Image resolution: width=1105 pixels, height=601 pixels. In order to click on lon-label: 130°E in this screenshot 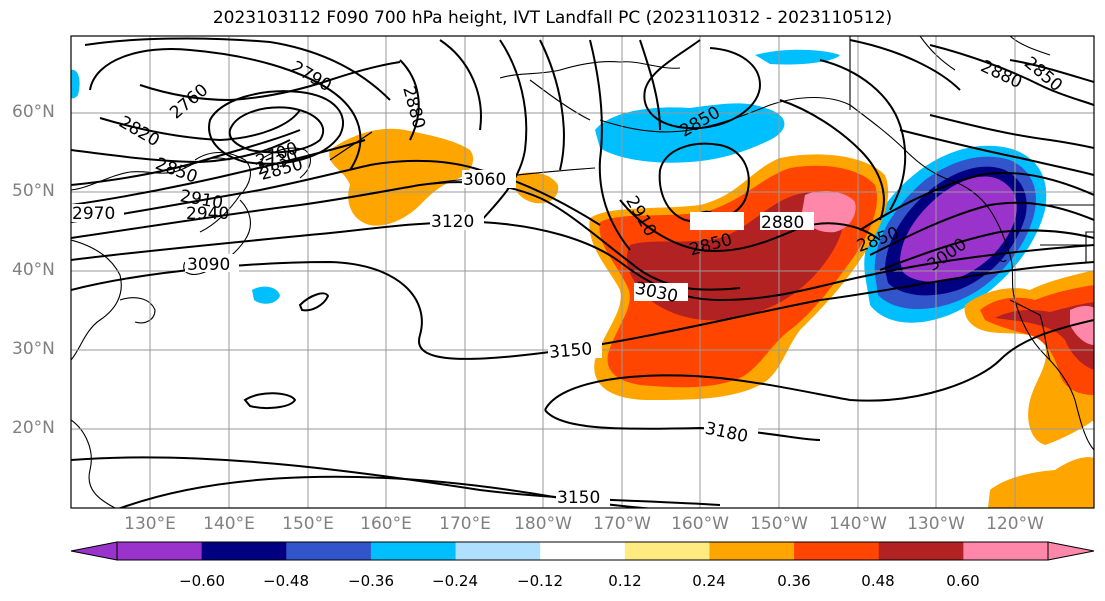, I will do `click(150, 524)`.